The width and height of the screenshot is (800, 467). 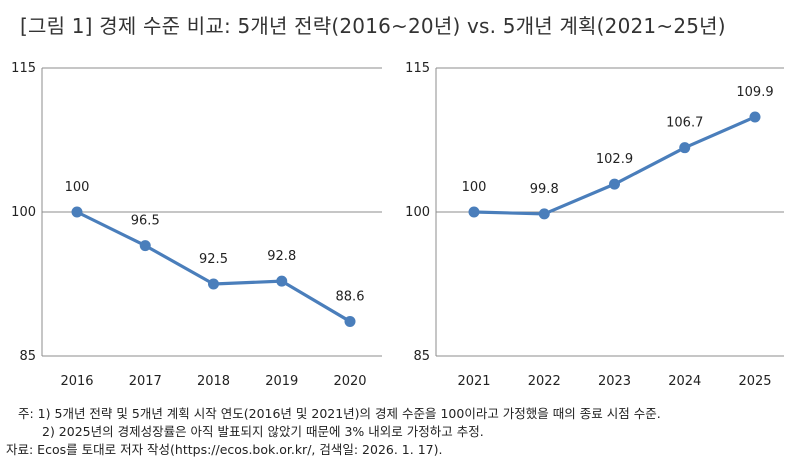 I want to click on x-tick-label: 2022, so click(x=544, y=381).